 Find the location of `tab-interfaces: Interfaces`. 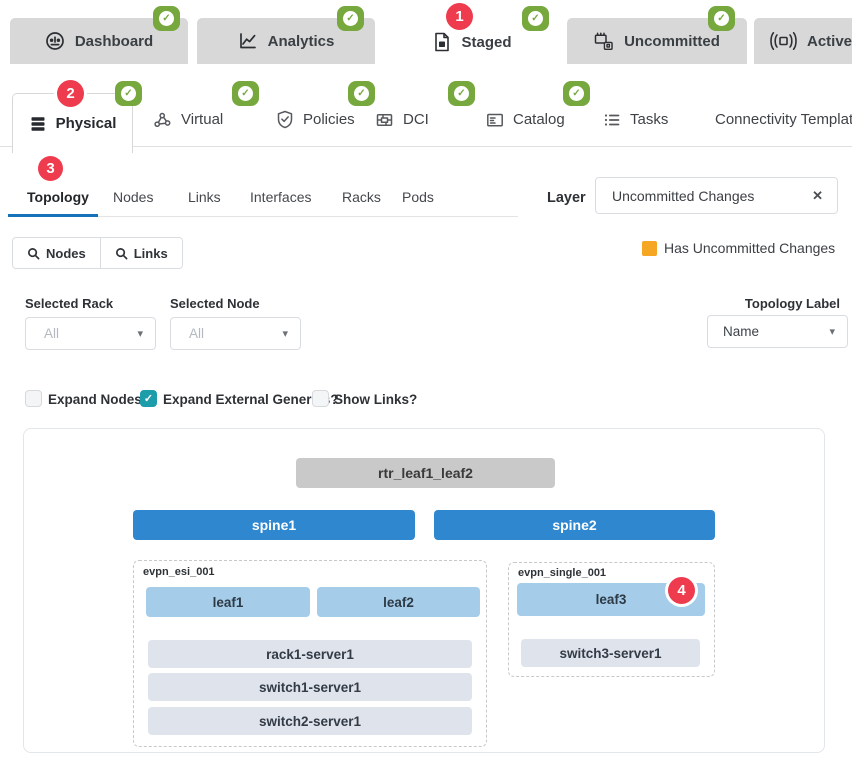

tab-interfaces: Interfaces is located at coordinates (281, 197).